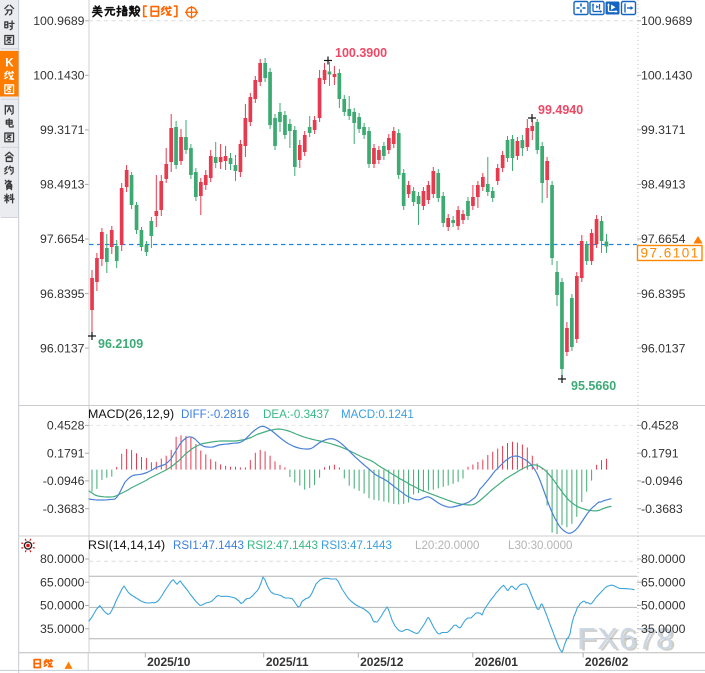 The width and height of the screenshot is (705, 673). Describe the element at coordinates (560, 110) in the screenshot. I see `svg-text: 99.4940` at that location.